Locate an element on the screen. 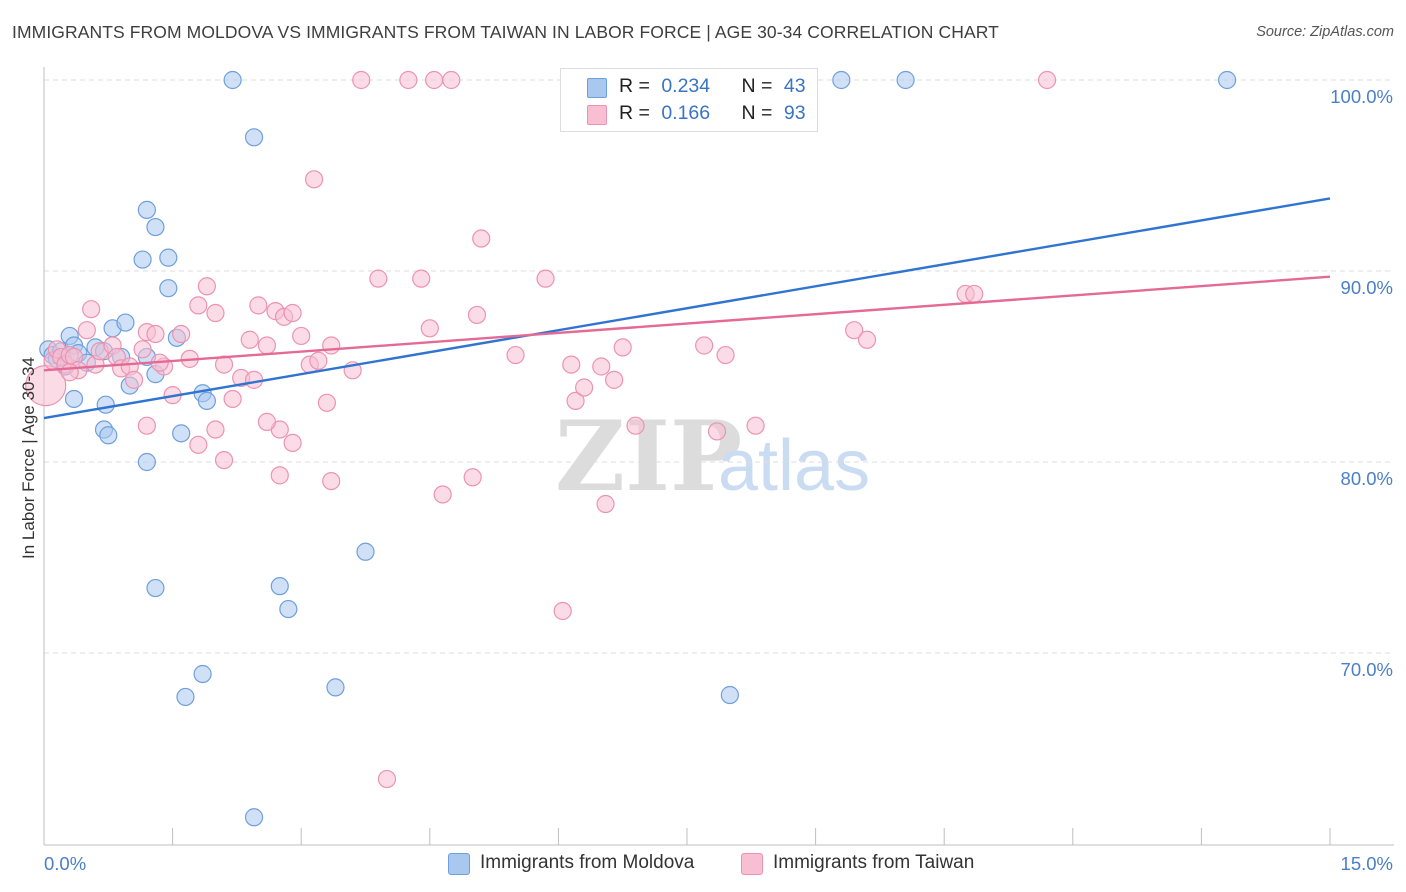 This screenshot has width=1406, height=892. chart-source: Source: ZipAtlas.com is located at coordinates (1325, 32).